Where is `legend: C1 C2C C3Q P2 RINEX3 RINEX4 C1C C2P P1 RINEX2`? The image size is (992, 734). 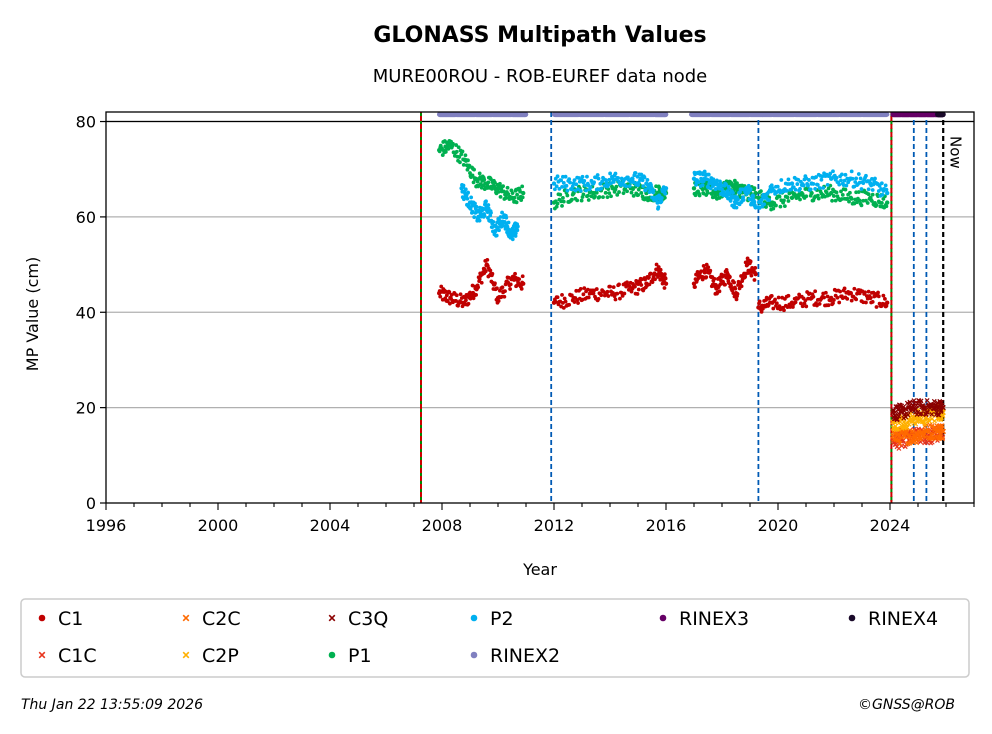
legend: C1 C2C C3Q P2 RINEX3 RINEX4 C1C C2P P1 RINEX2 is located at coordinates (495, 638).